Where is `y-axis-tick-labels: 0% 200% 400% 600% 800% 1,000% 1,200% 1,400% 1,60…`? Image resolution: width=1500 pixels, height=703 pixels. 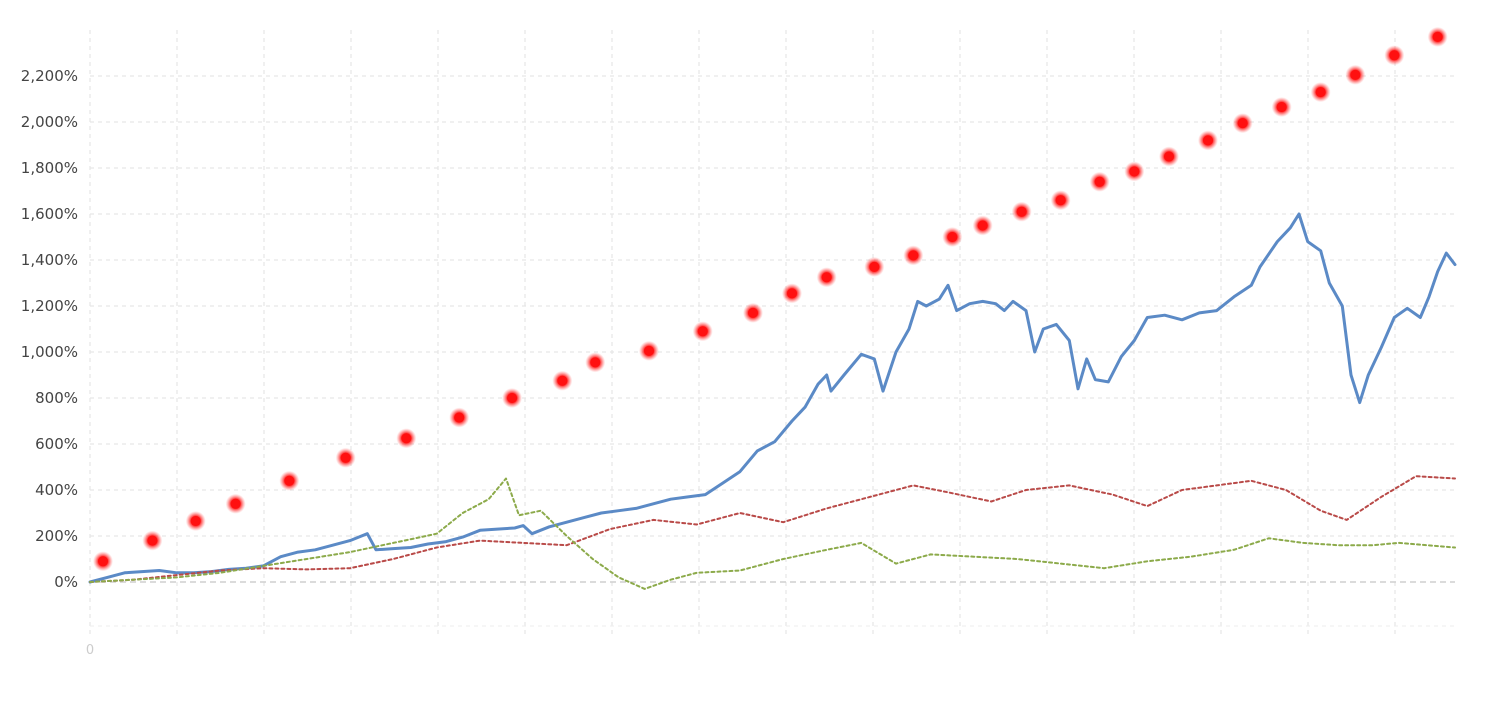
y-axis-tick-labels: 0% 200% 400% 600% 800% 1,000% 1,200% 1,400% 1,60… is located at coordinates (49, 329).